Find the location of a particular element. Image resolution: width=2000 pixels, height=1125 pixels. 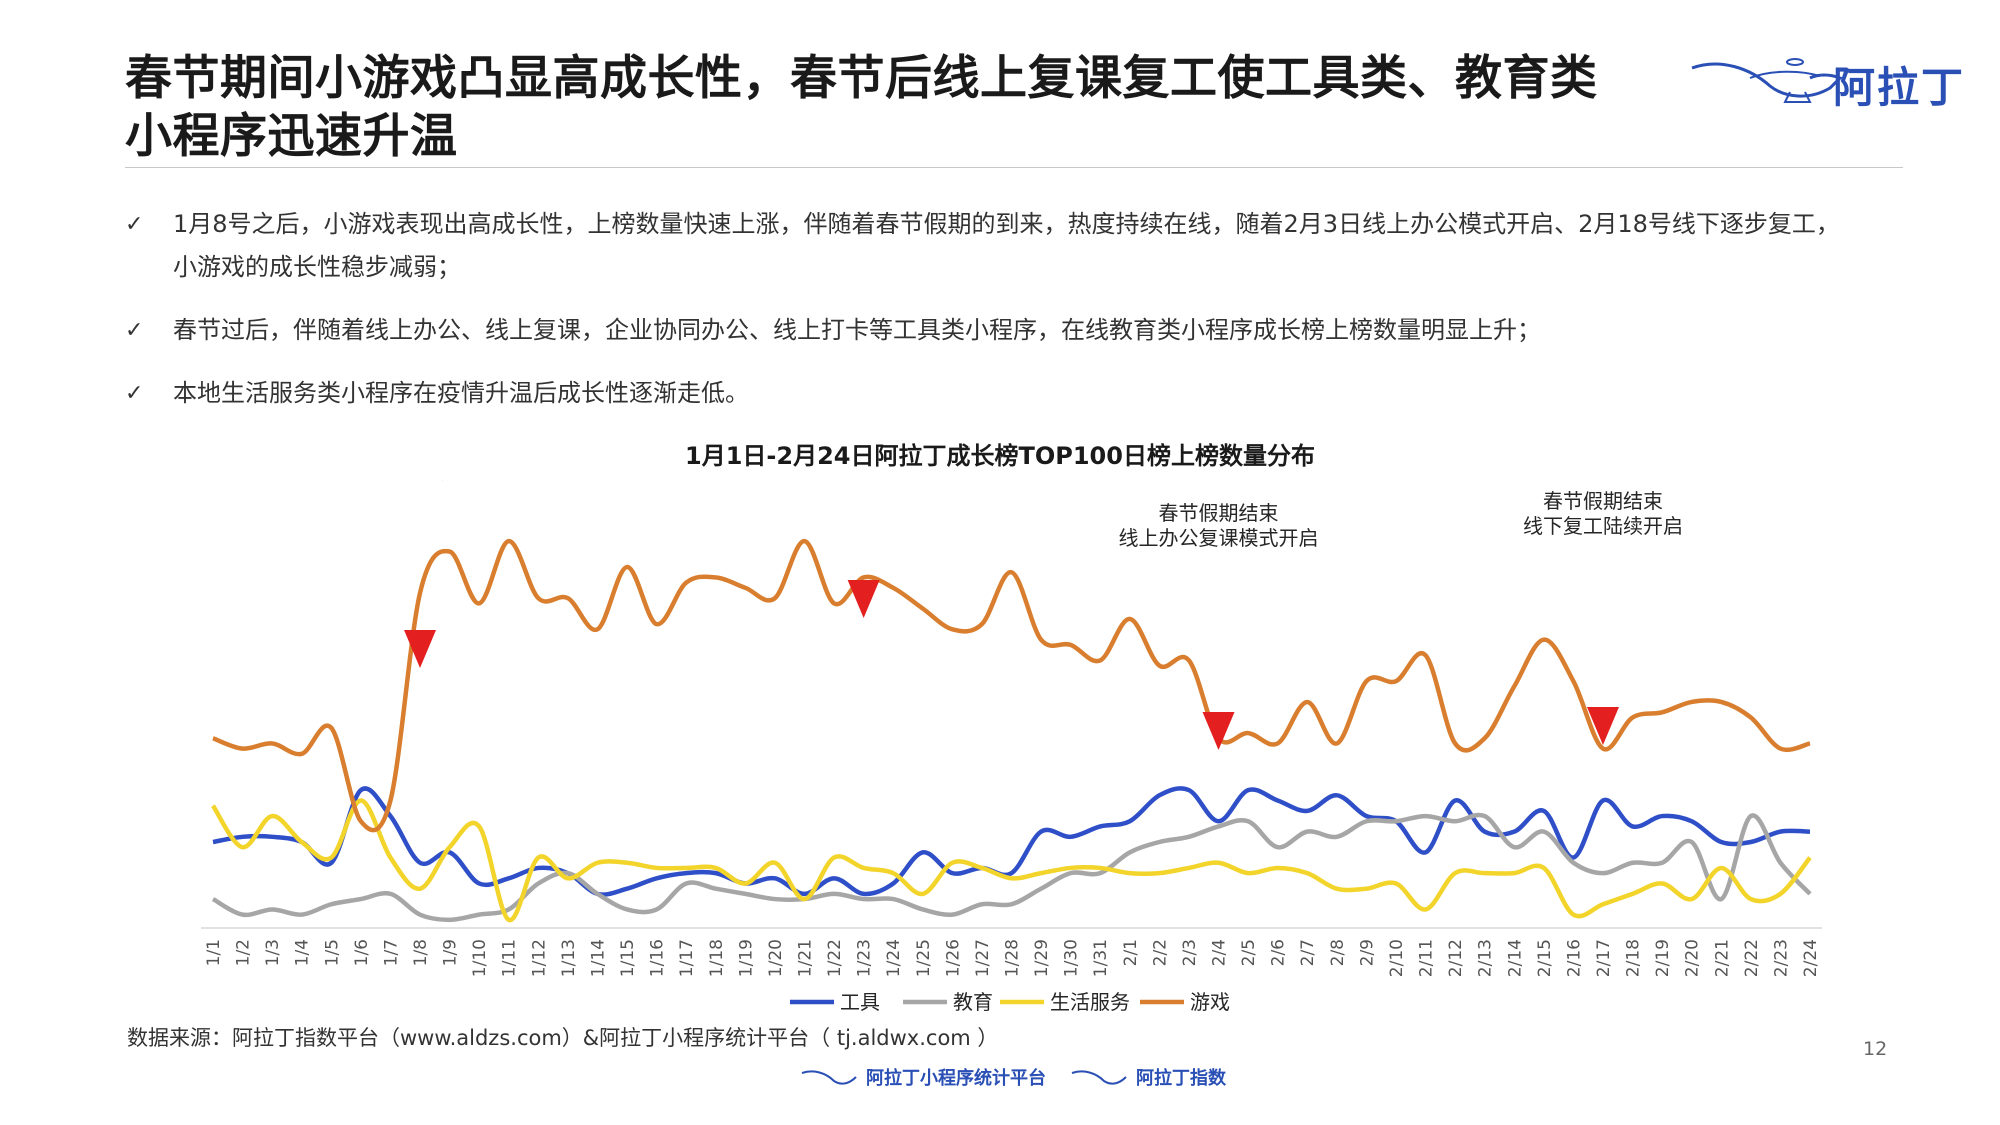

x-tick-label: 2/2 is located at coordinates (1160, 952).